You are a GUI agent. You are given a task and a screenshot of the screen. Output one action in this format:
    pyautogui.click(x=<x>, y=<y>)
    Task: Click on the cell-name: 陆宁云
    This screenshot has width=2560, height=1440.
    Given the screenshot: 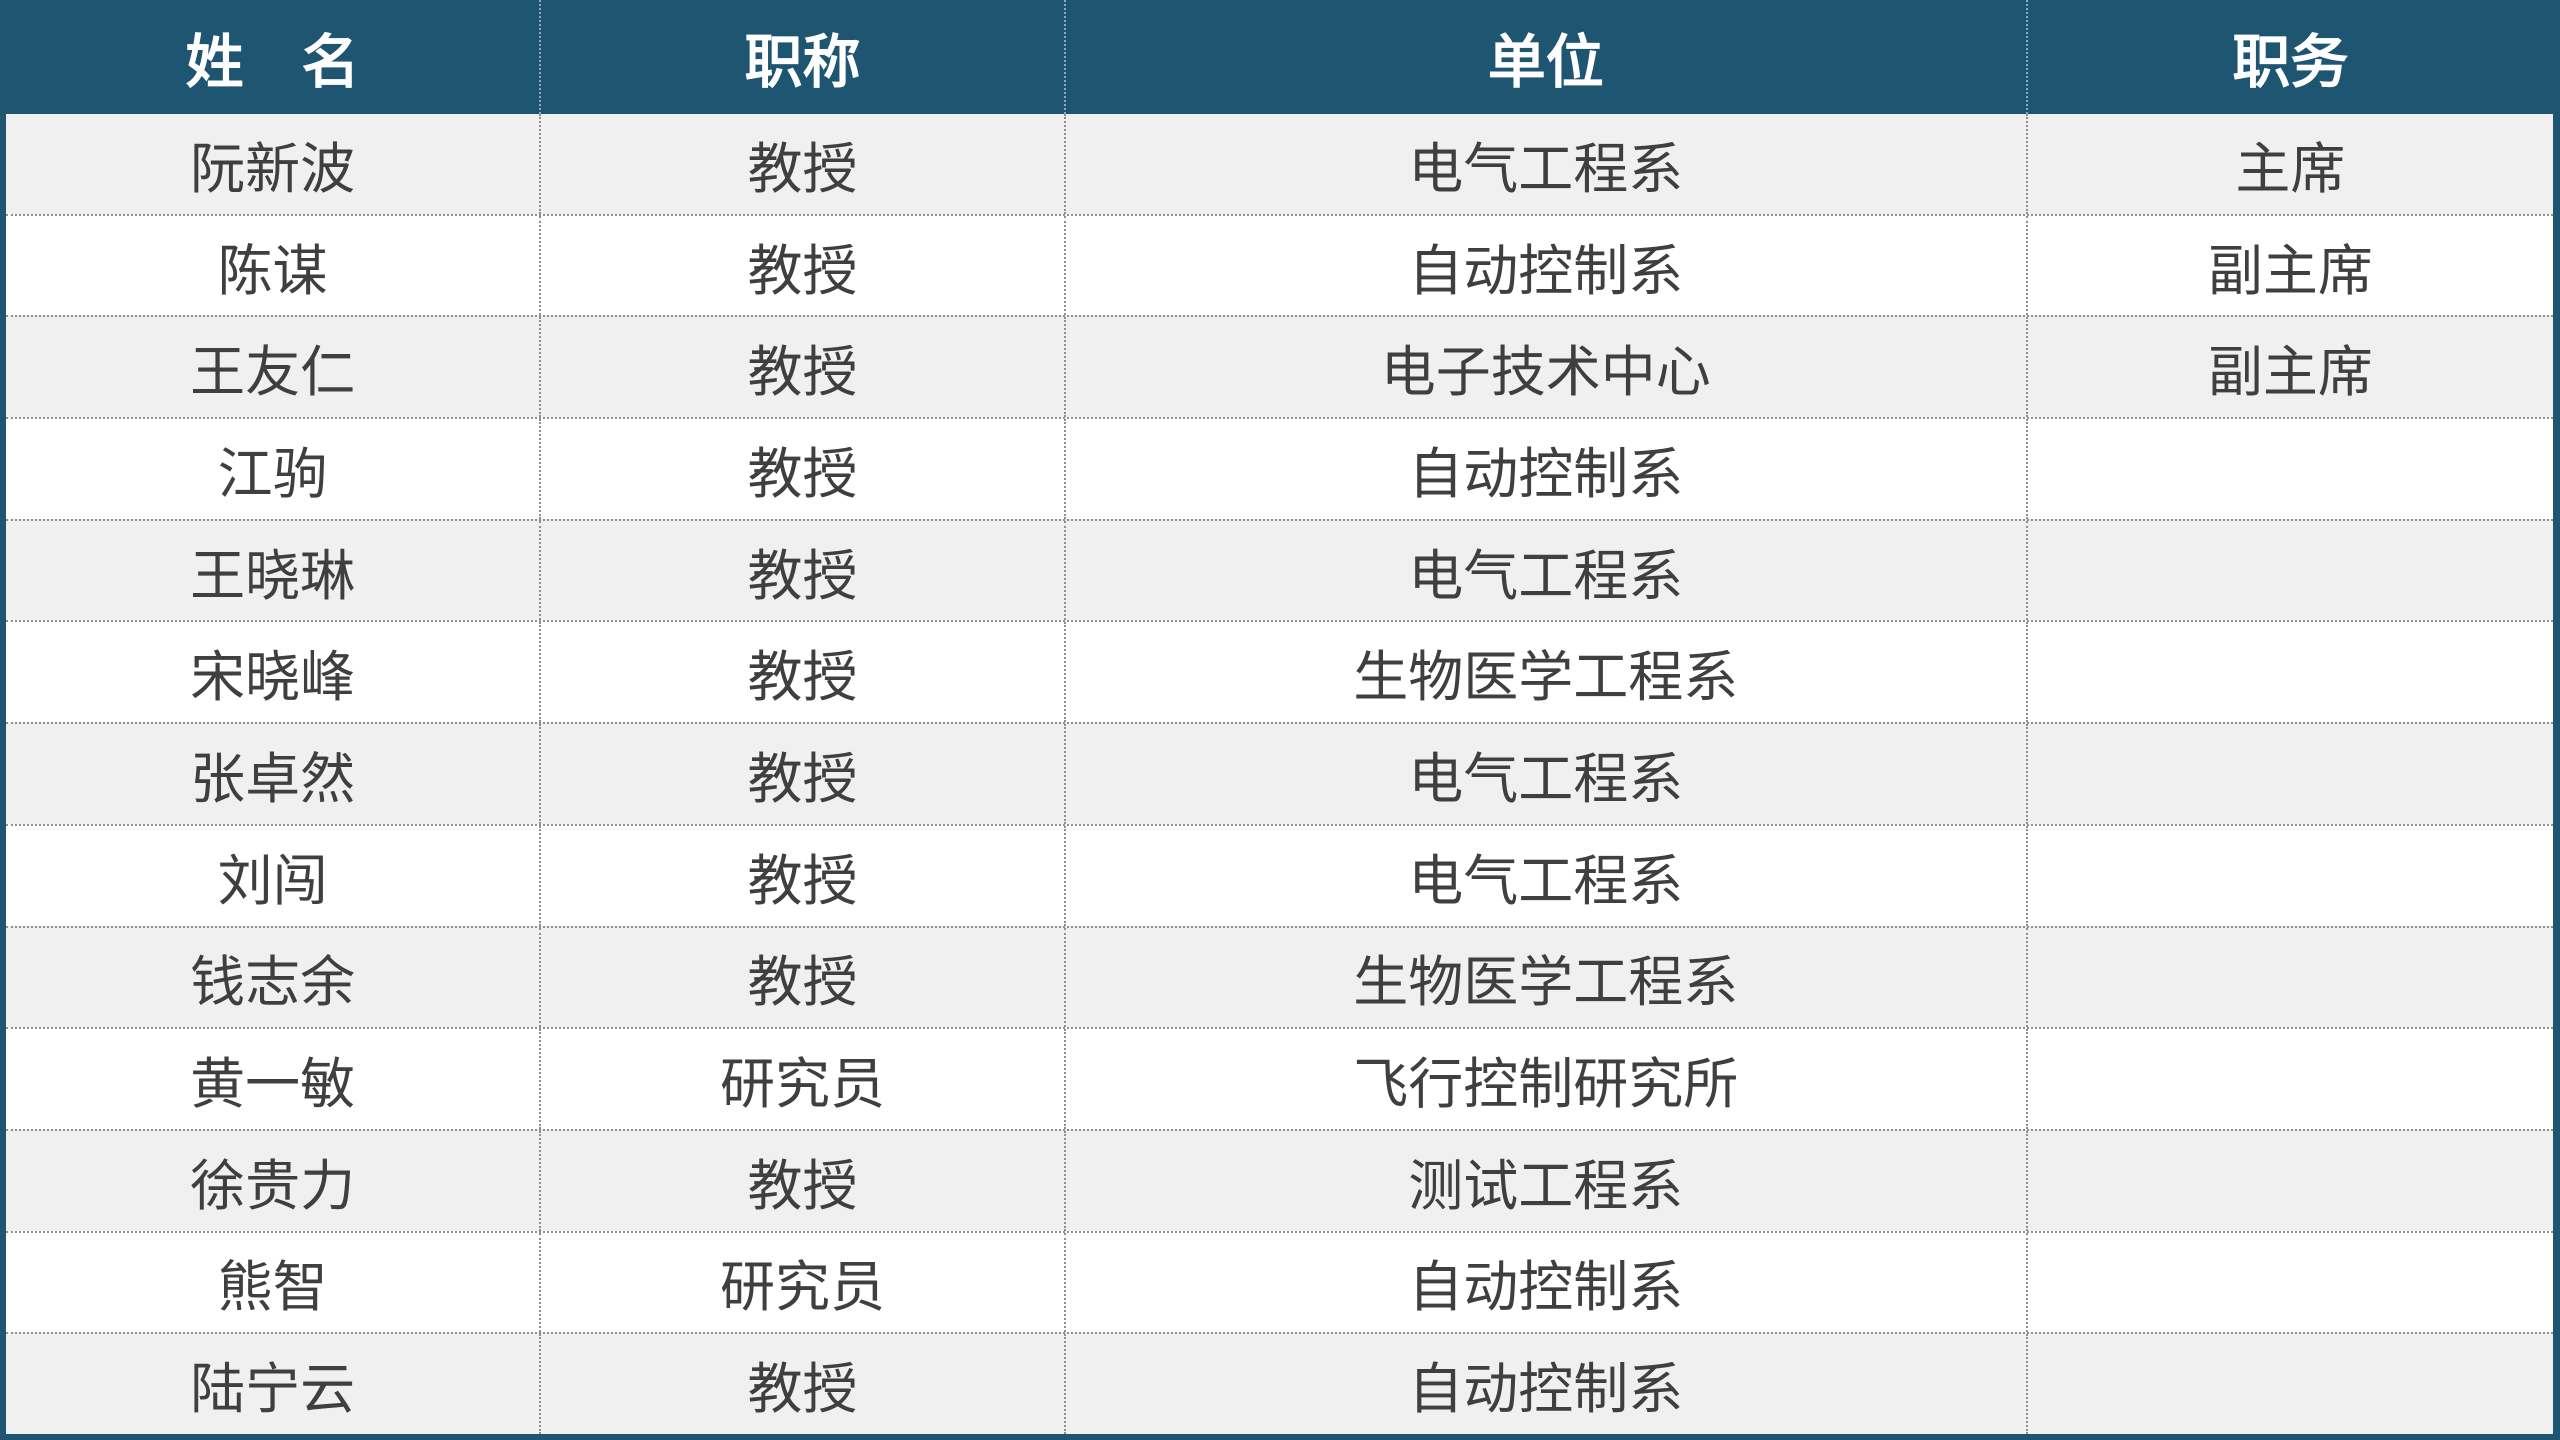 What is the action you would take?
    pyautogui.click(x=273, y=1389)
    